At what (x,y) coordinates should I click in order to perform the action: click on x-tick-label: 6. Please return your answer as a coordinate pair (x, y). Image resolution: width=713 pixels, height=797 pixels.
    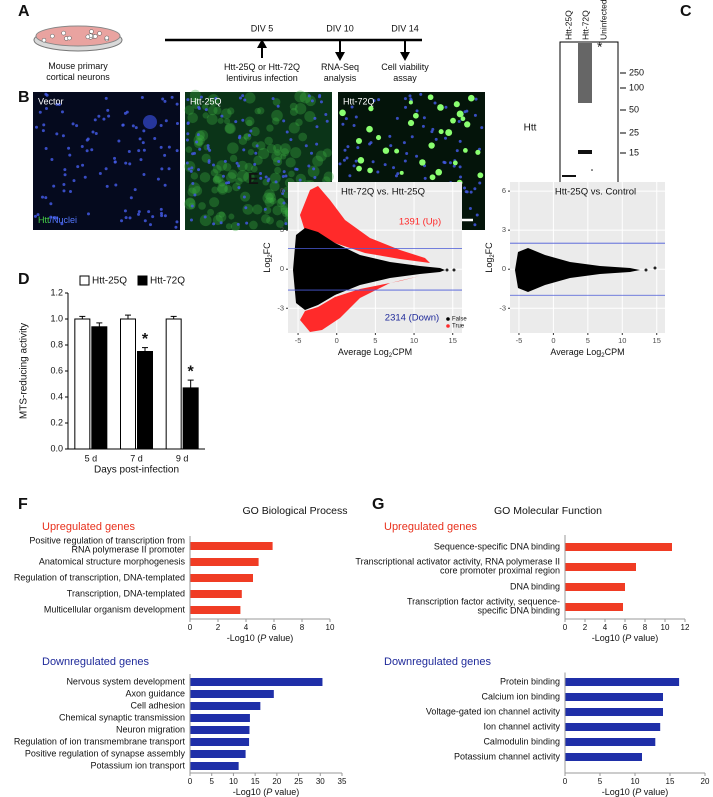
    Looking at the image, I should click on (274, 627).